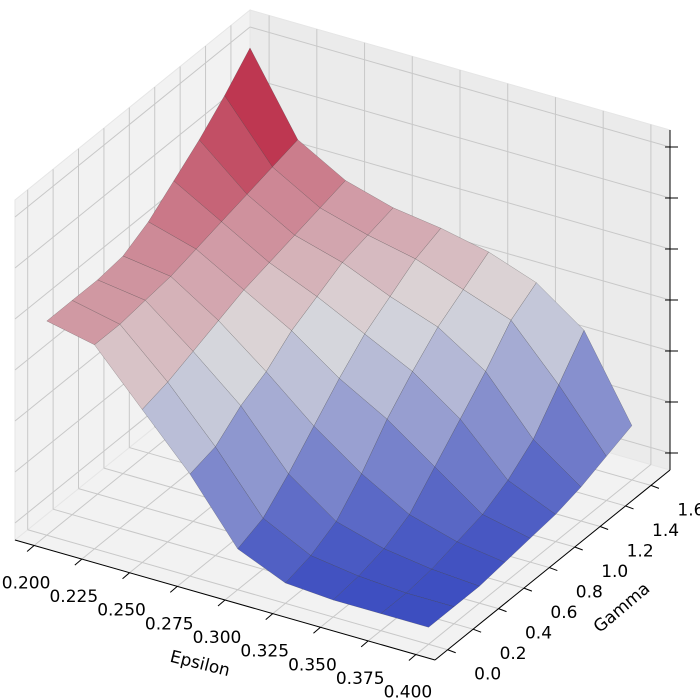 This screenshot has height=700, width=700. What do you see at coordinates (688, 510) in the screenshot?
I see `y-tick-label: 1.6` at bounding box center [688, 510].